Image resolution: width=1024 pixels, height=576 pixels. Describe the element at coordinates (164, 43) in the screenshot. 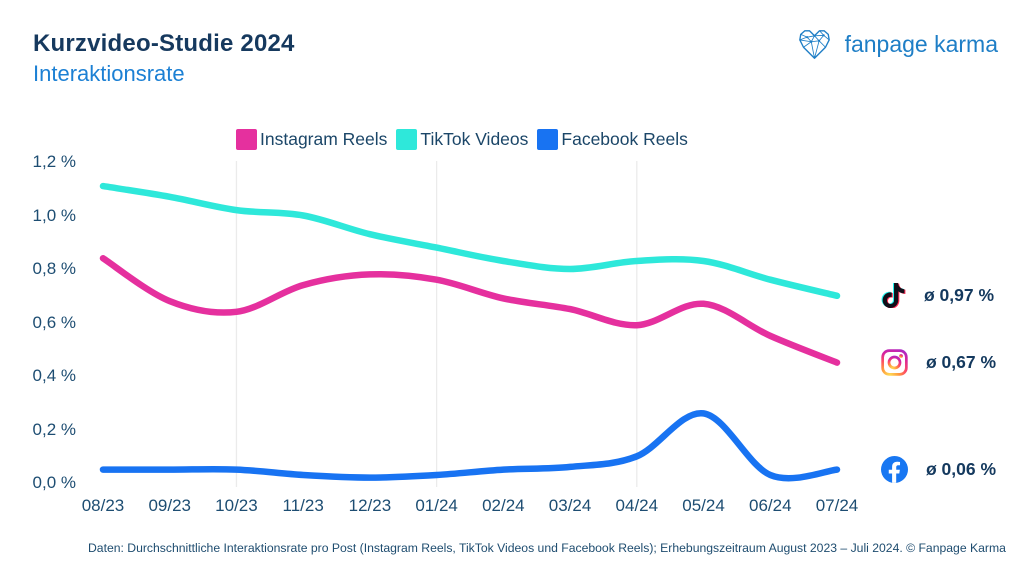

I see `page-title: Kurzvideo-Studie 2024` at that location.